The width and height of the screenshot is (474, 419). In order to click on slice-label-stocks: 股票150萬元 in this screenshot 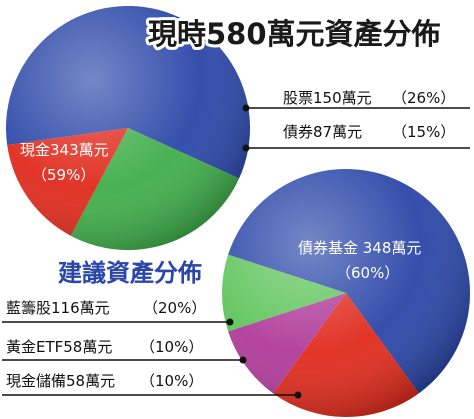, I will do `click(327, 98)`.